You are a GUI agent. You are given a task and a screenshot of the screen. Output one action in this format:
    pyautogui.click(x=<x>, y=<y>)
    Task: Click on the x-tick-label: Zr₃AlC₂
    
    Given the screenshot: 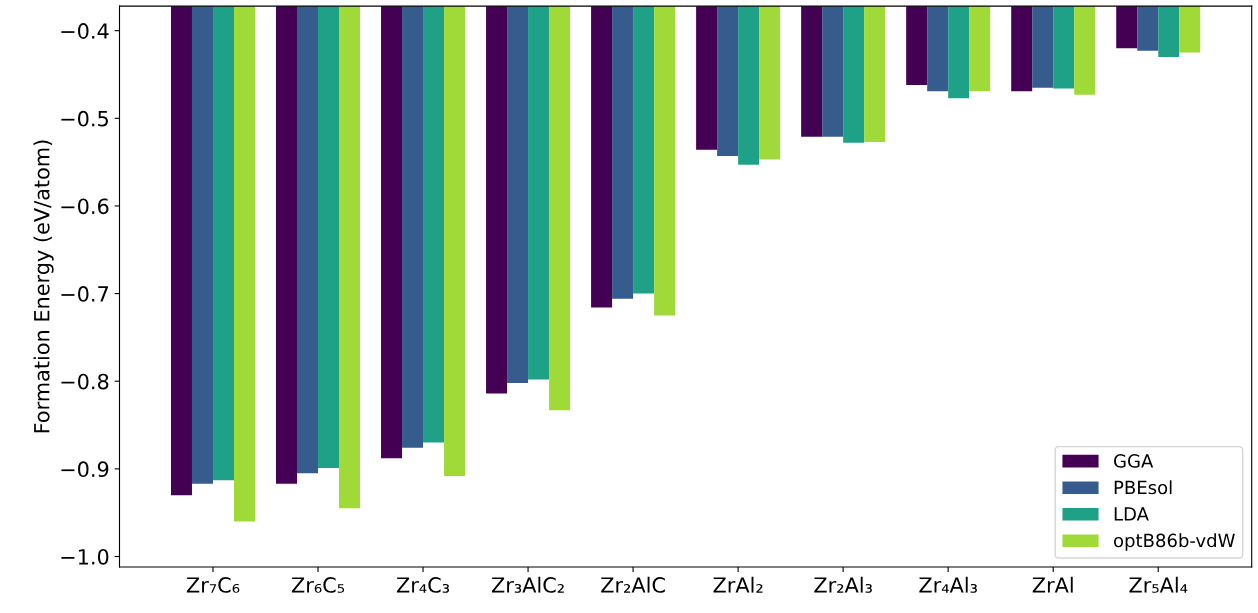 What is the action you would take?
    pyautogui.click(x=527, y=584)
    